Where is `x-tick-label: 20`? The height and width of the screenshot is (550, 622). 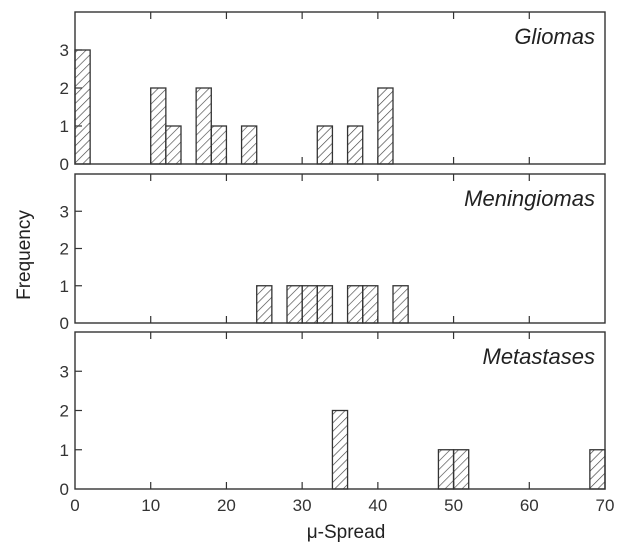 x-tick-label: 20 is located at coordinates (226, 505).